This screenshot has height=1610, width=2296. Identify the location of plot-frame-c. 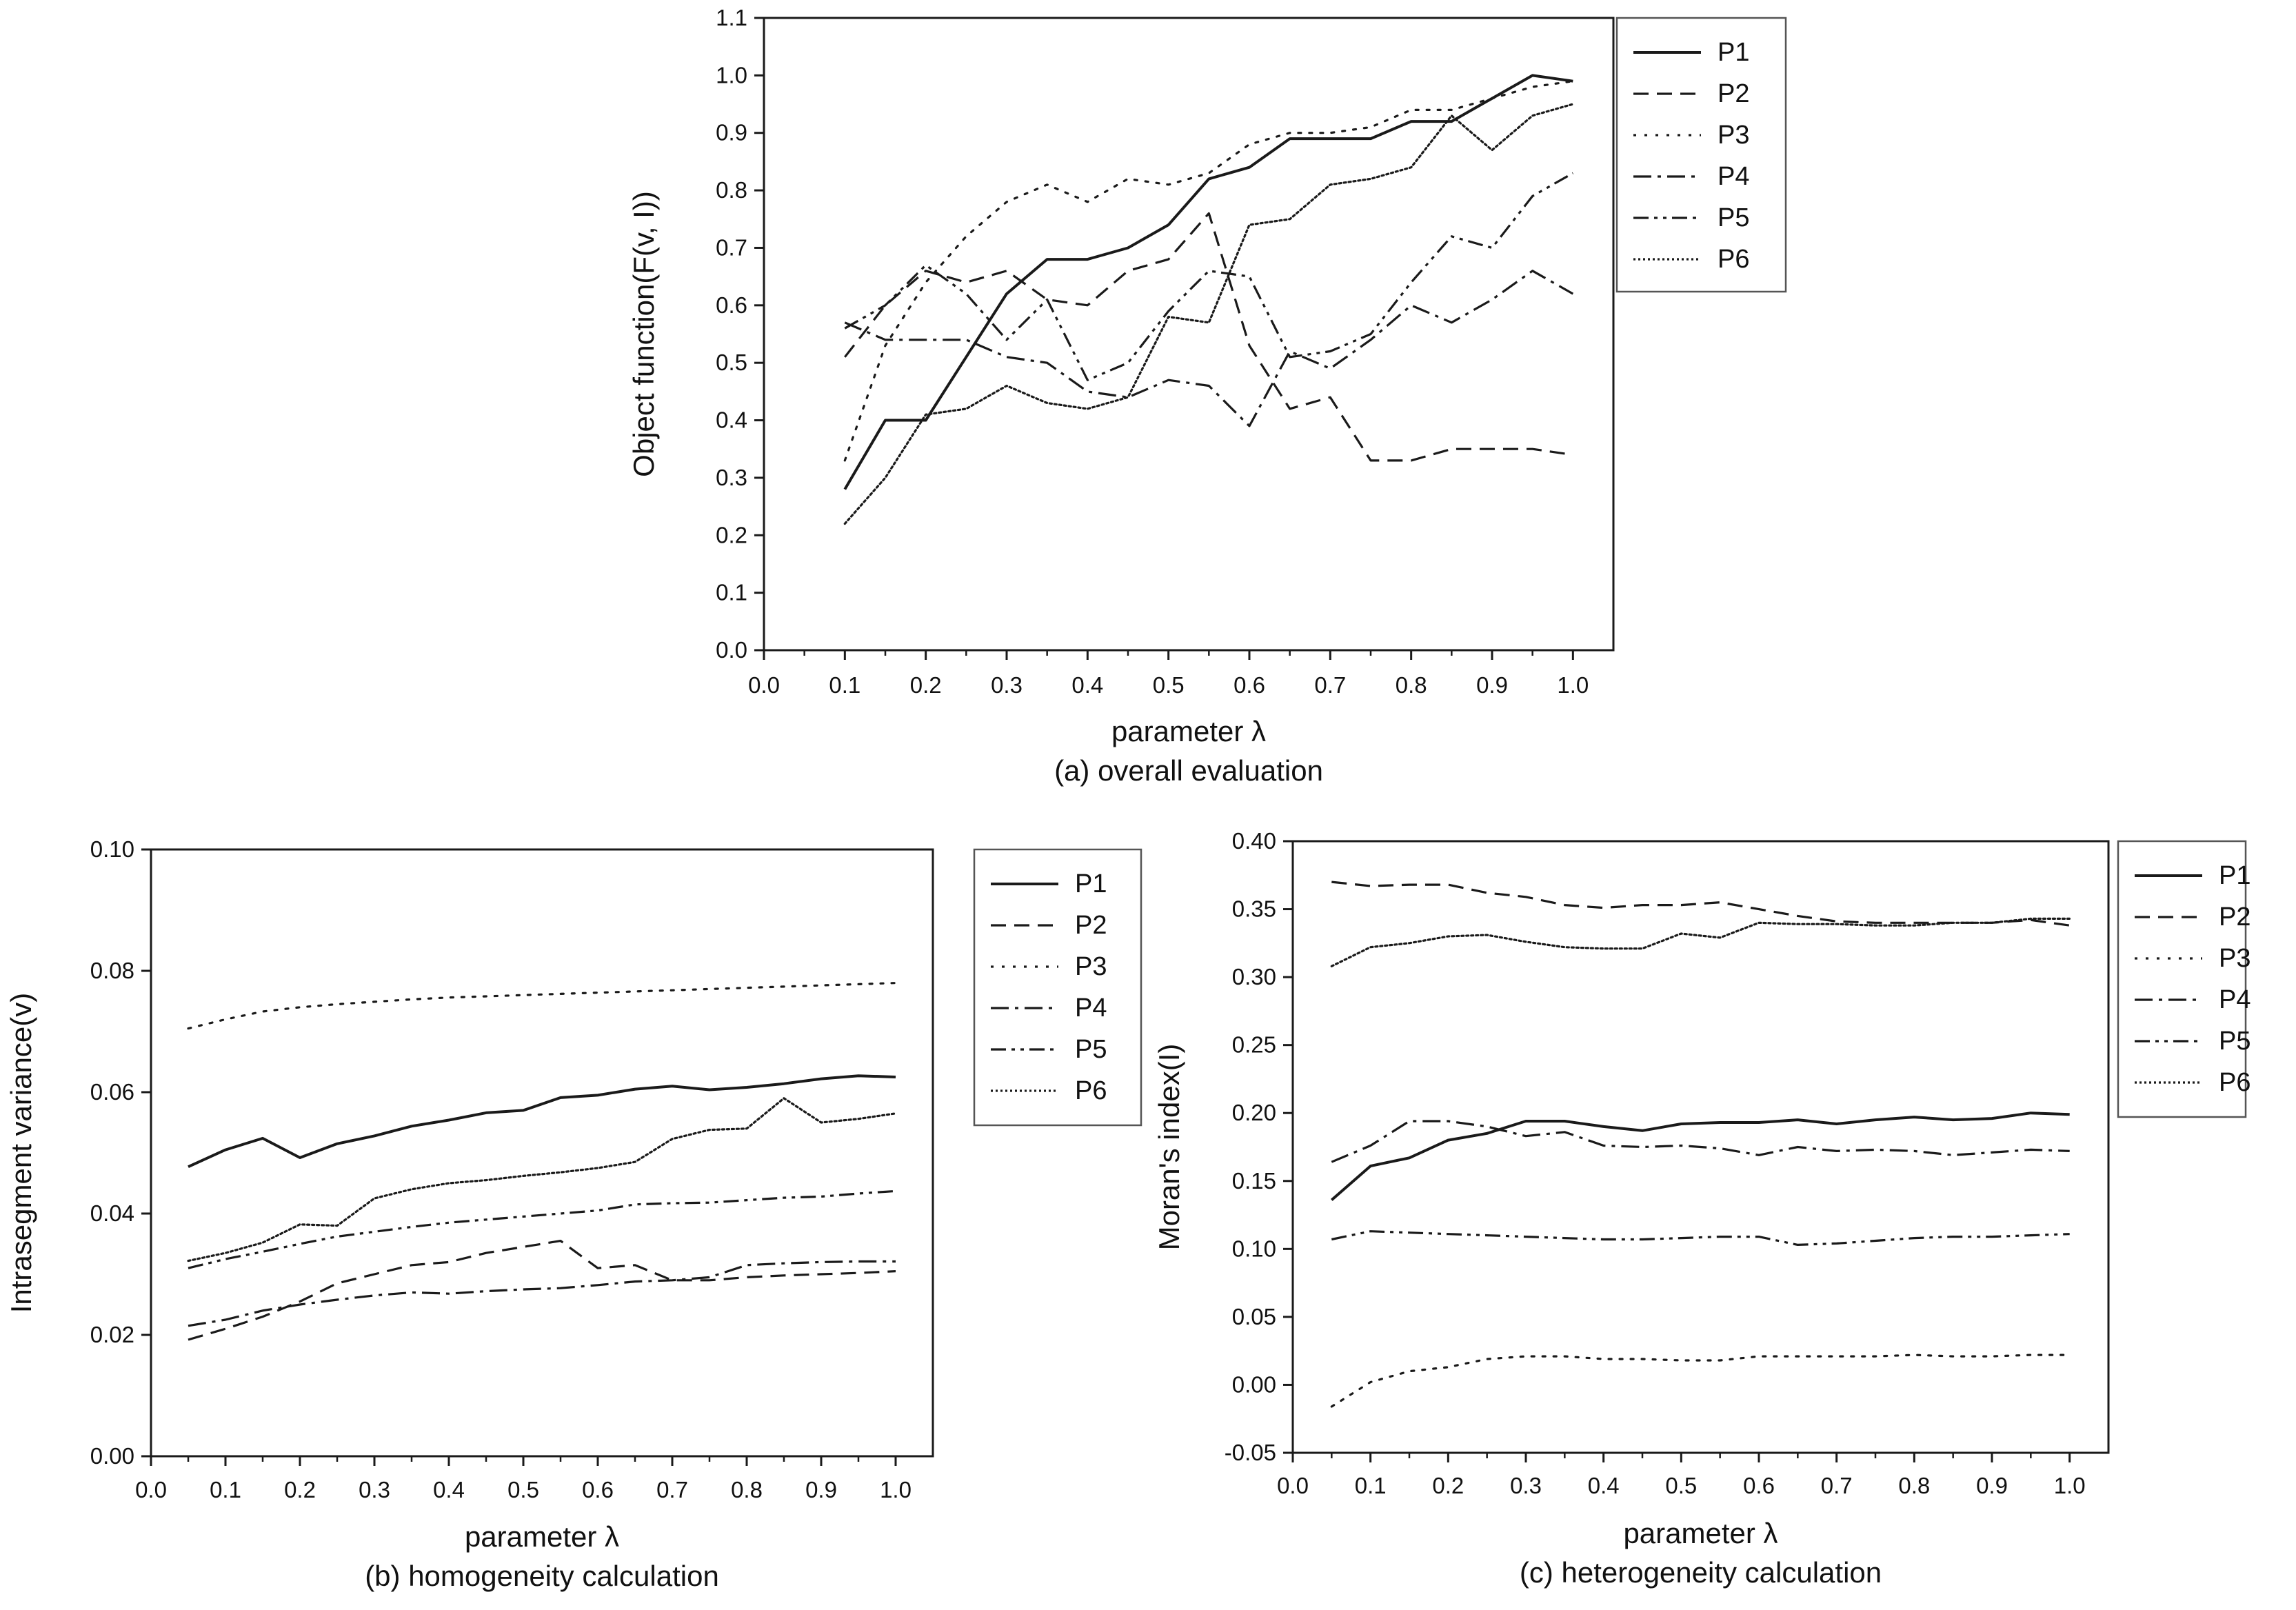
(1701, 1147).